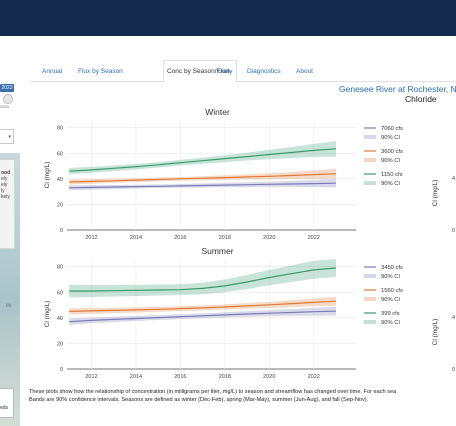  I want to click on parameter-title: Chloride, so click(421, 99).